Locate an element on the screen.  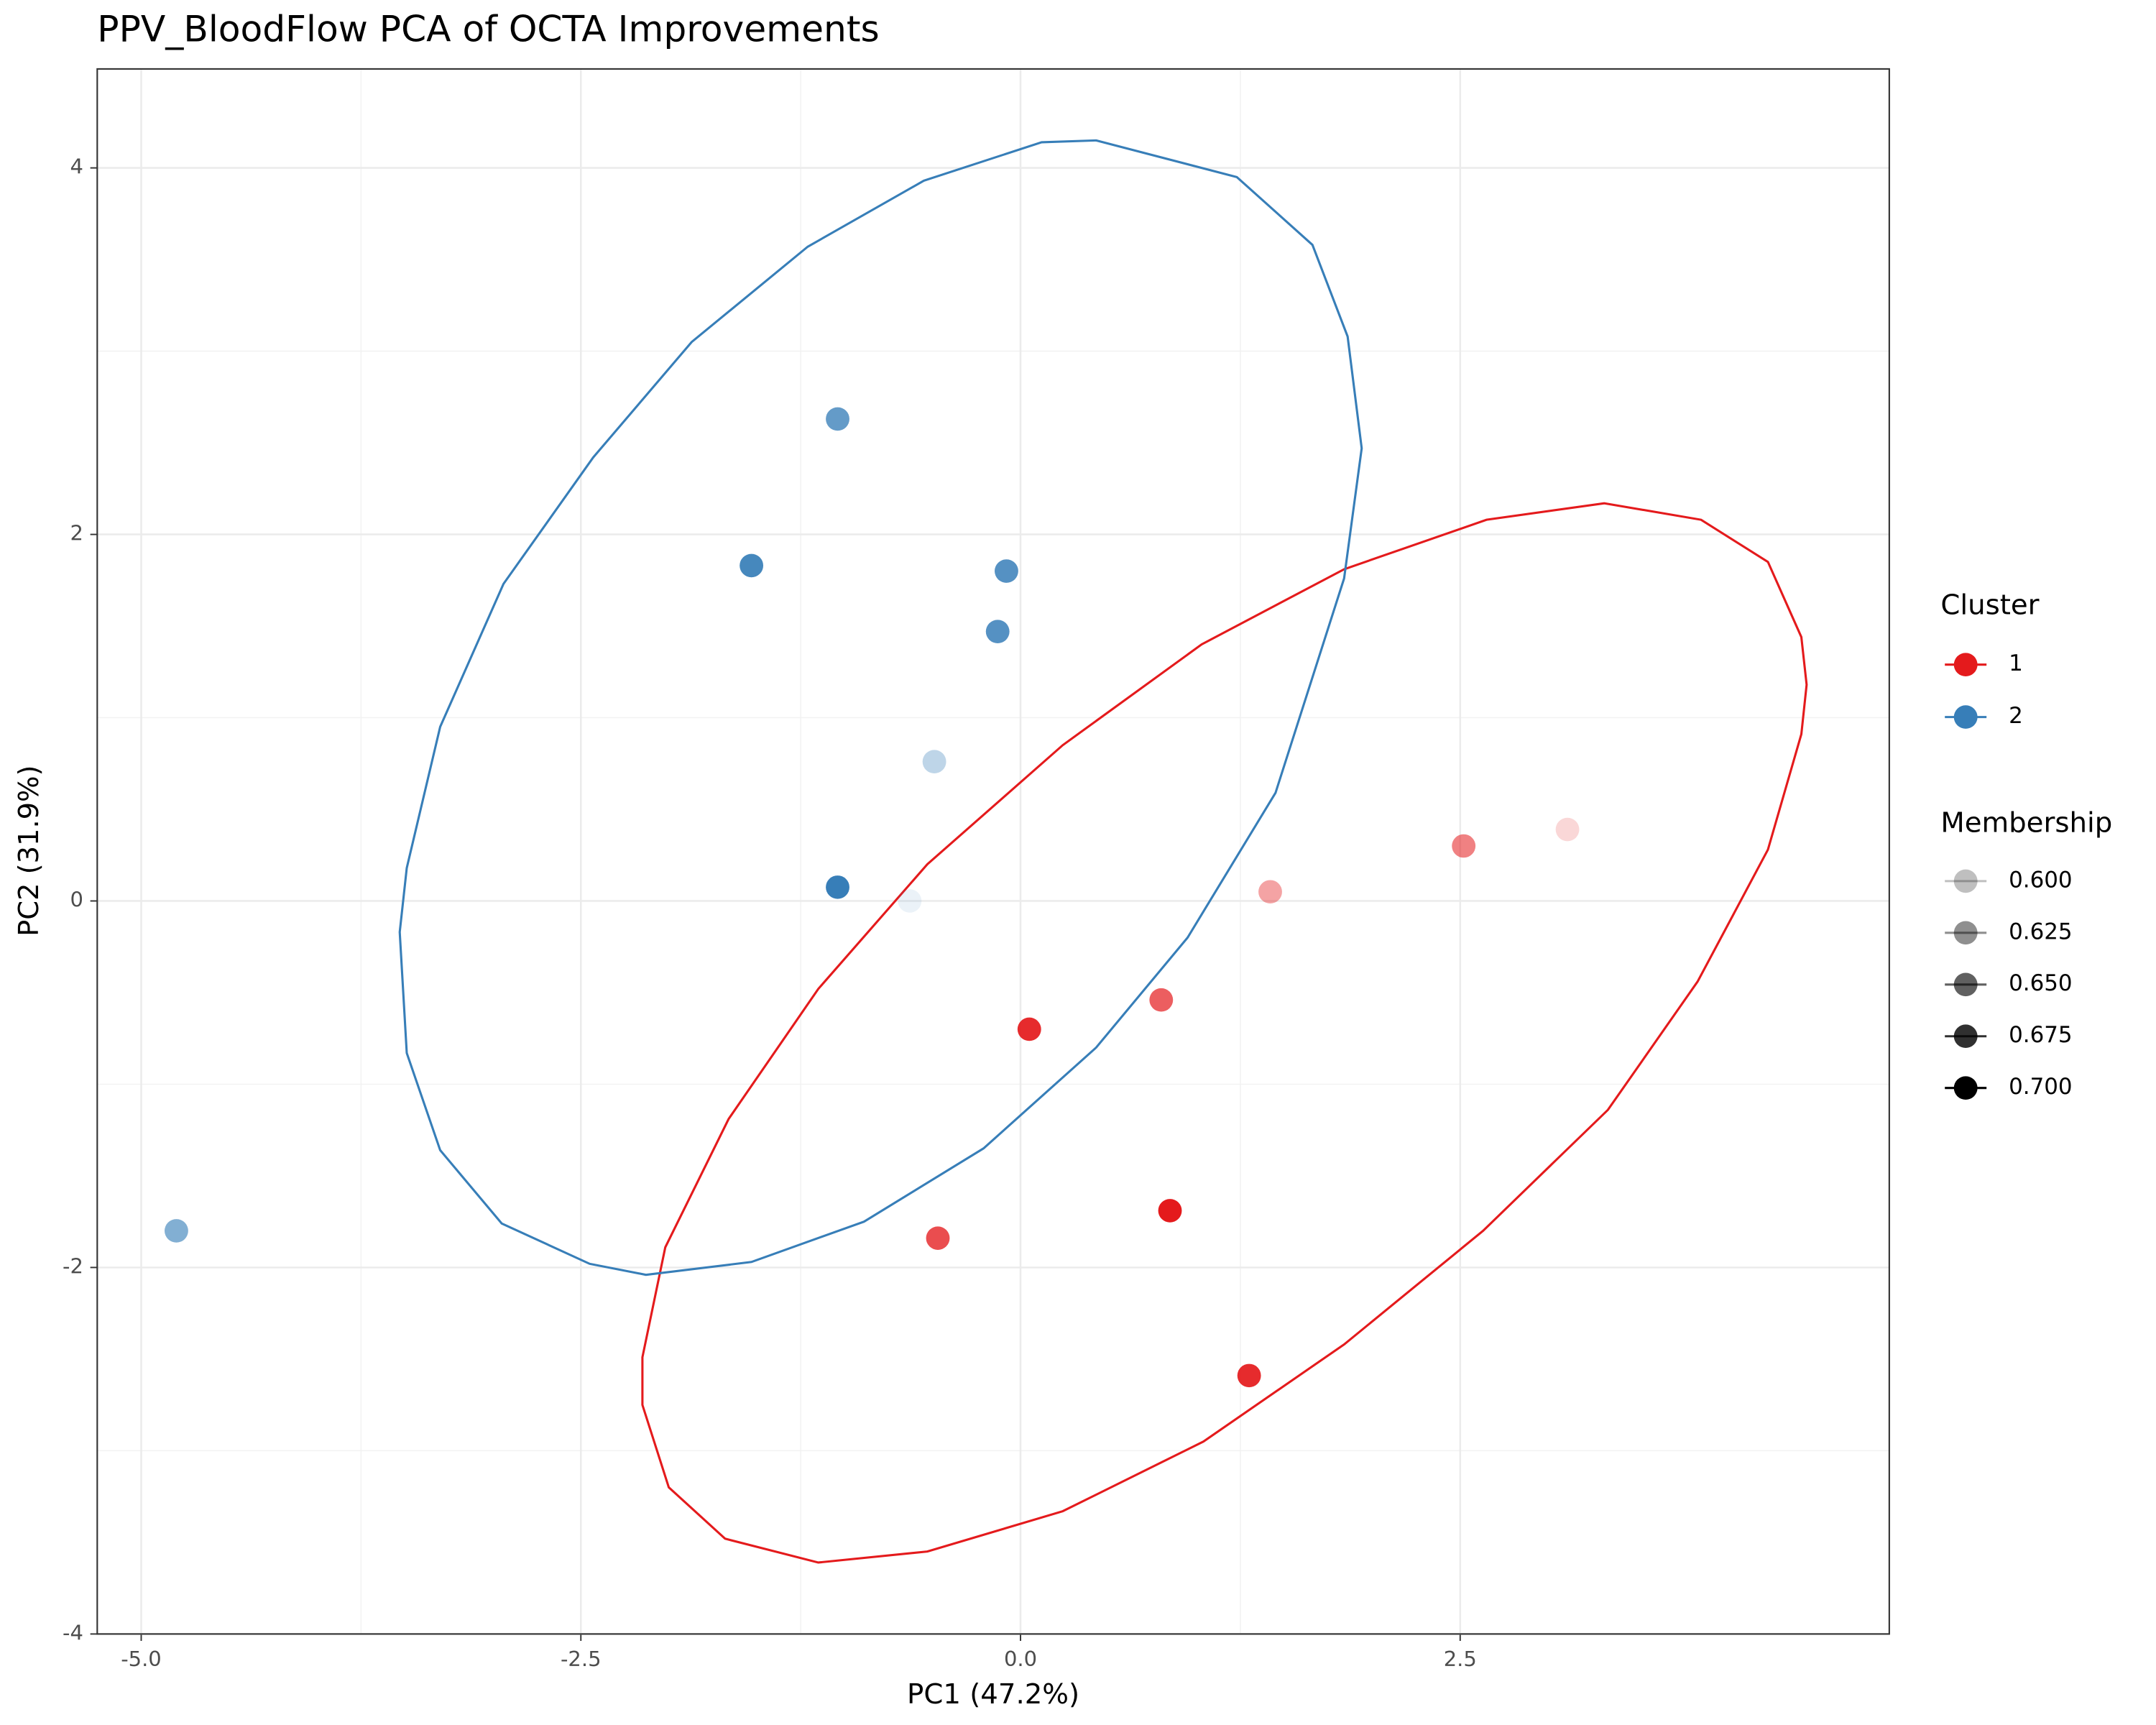
y-tick-label: 0 is located at coordinates (76, 900).